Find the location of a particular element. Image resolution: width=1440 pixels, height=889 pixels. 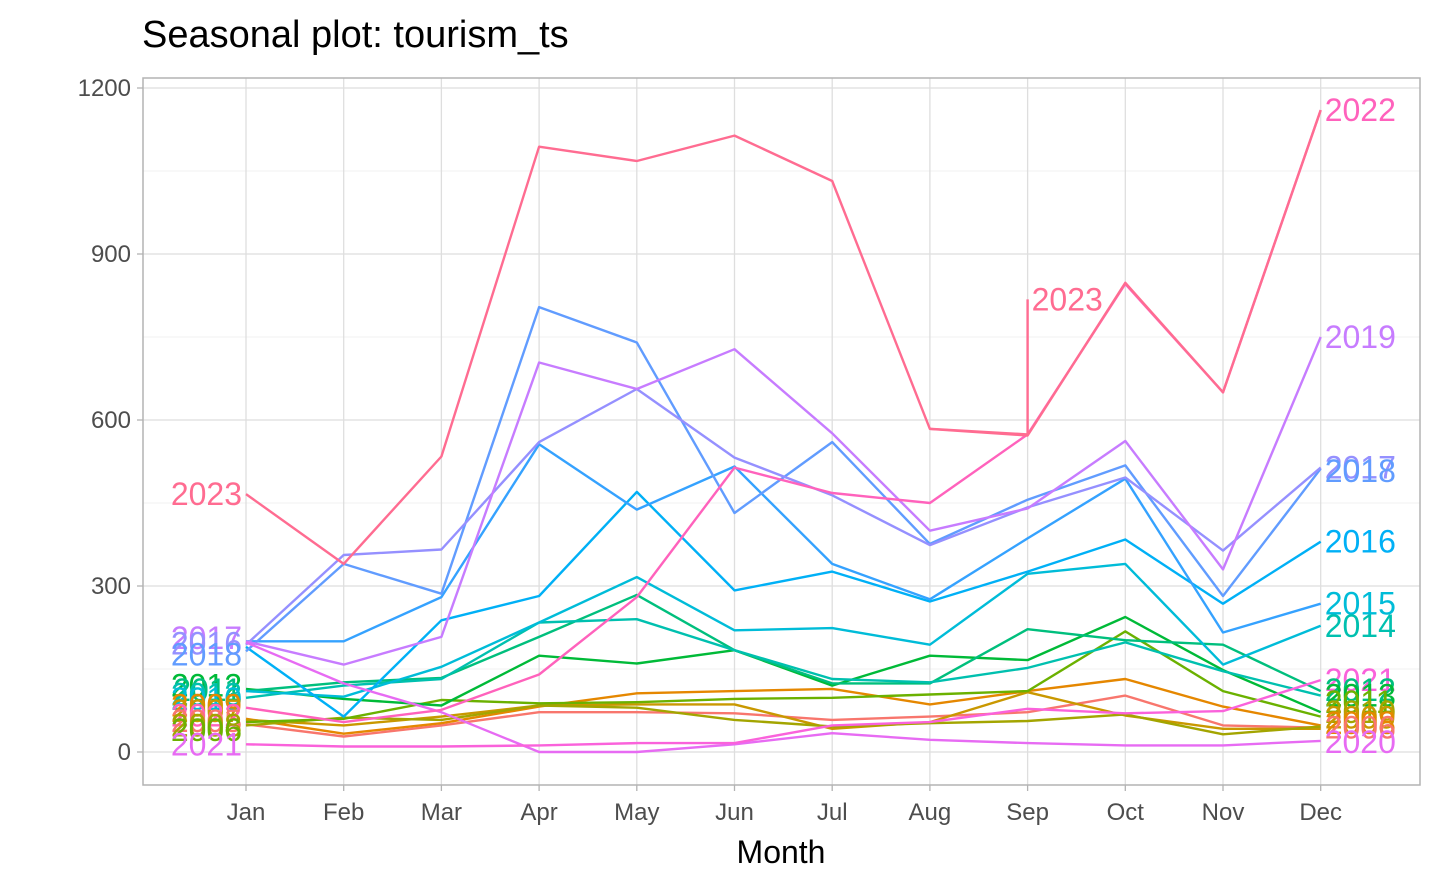

end-year-label: 2013 is located at coordinates (1360, 696).